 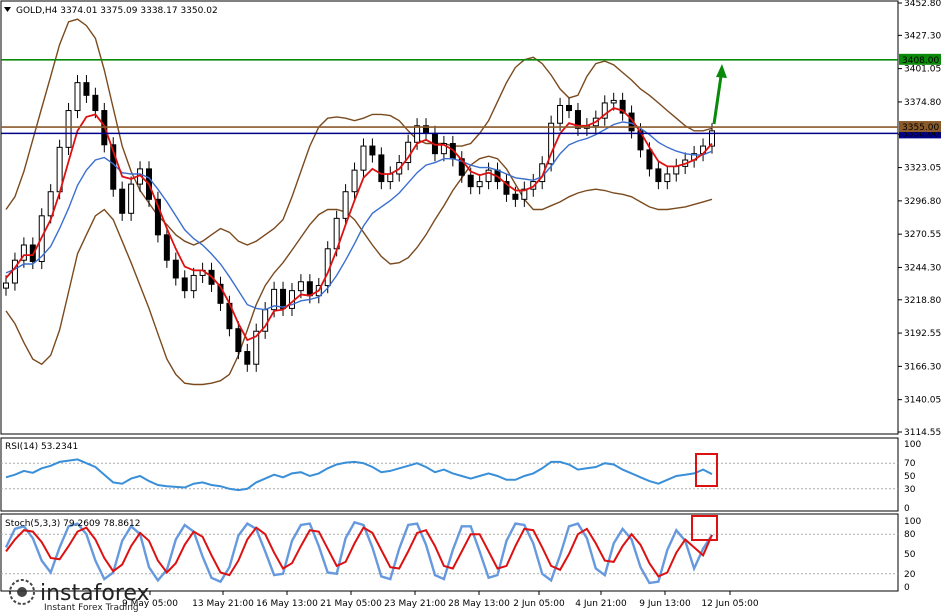 I want to click on rsi-panel, so click(x=449, y=474).